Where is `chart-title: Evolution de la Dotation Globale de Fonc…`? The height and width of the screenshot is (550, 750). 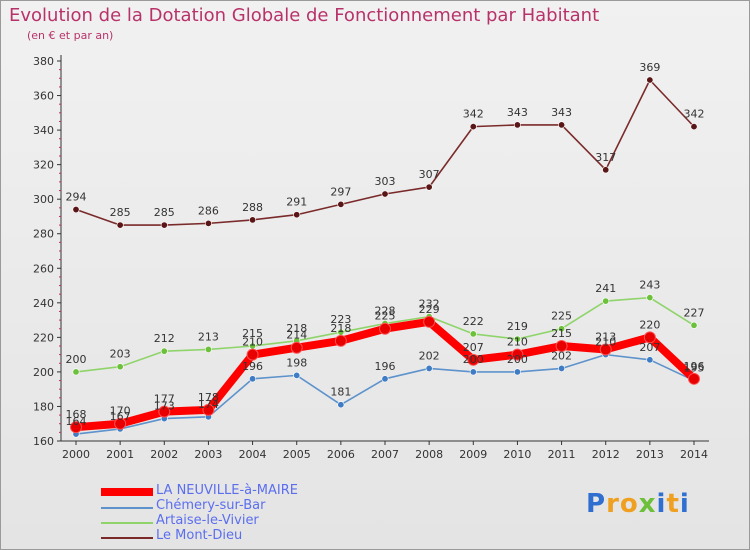
chart-title: Evolution de la Dotation Globale de Fonc… is located at coordinates (304, 15).